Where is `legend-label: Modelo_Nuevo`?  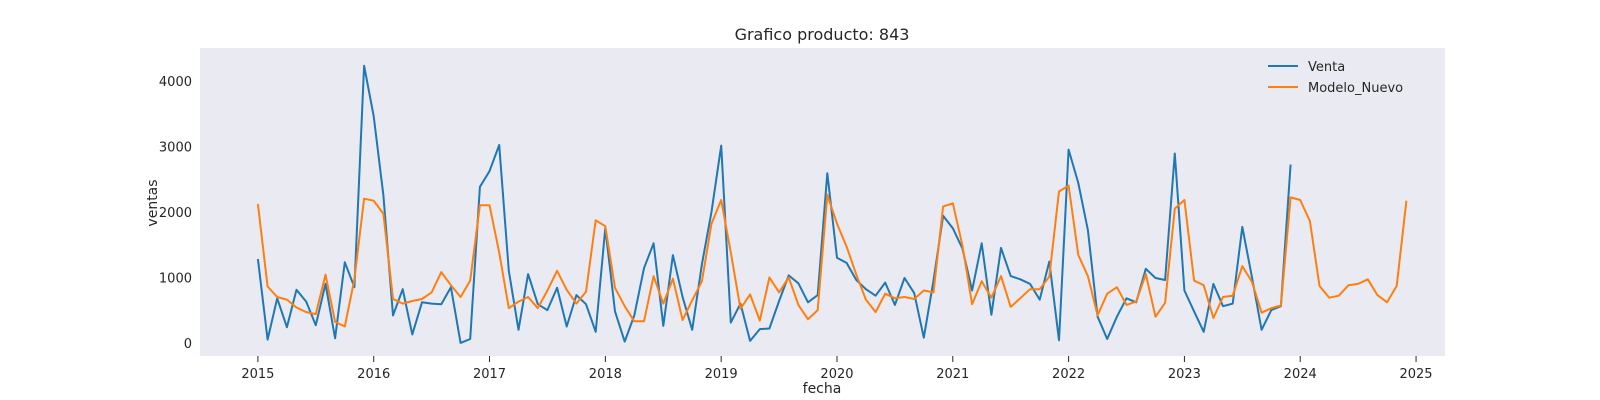 legend-label: Modelo_Nuevo is located at coordinates (1355, 88).